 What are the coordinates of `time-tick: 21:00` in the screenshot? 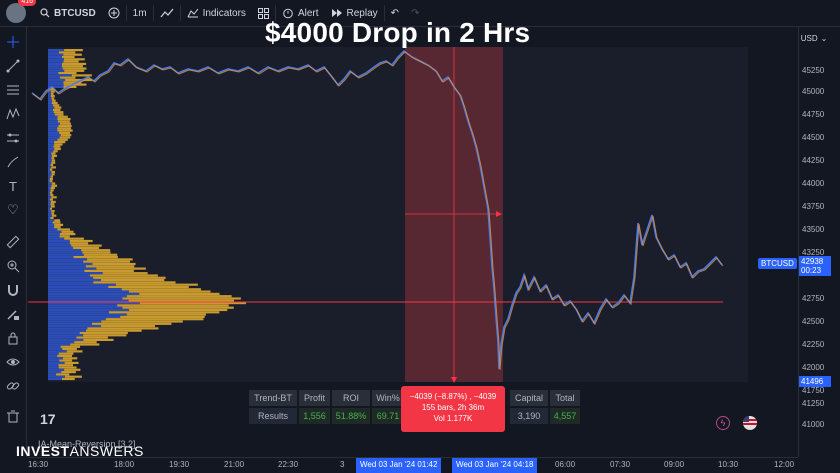 It's located at (234, 464).